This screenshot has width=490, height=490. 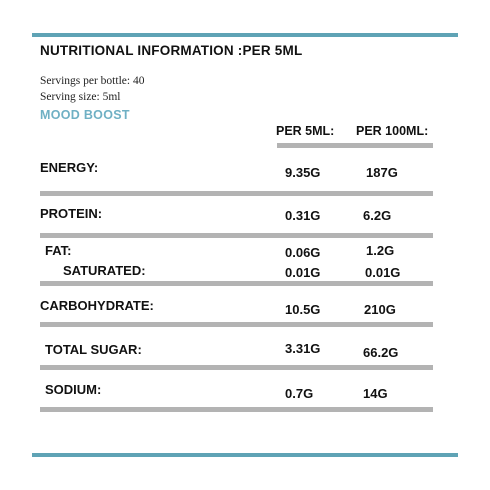 I want to click on value-total-sugar-per-serving: 3.31G, so click(x=303, y=348).